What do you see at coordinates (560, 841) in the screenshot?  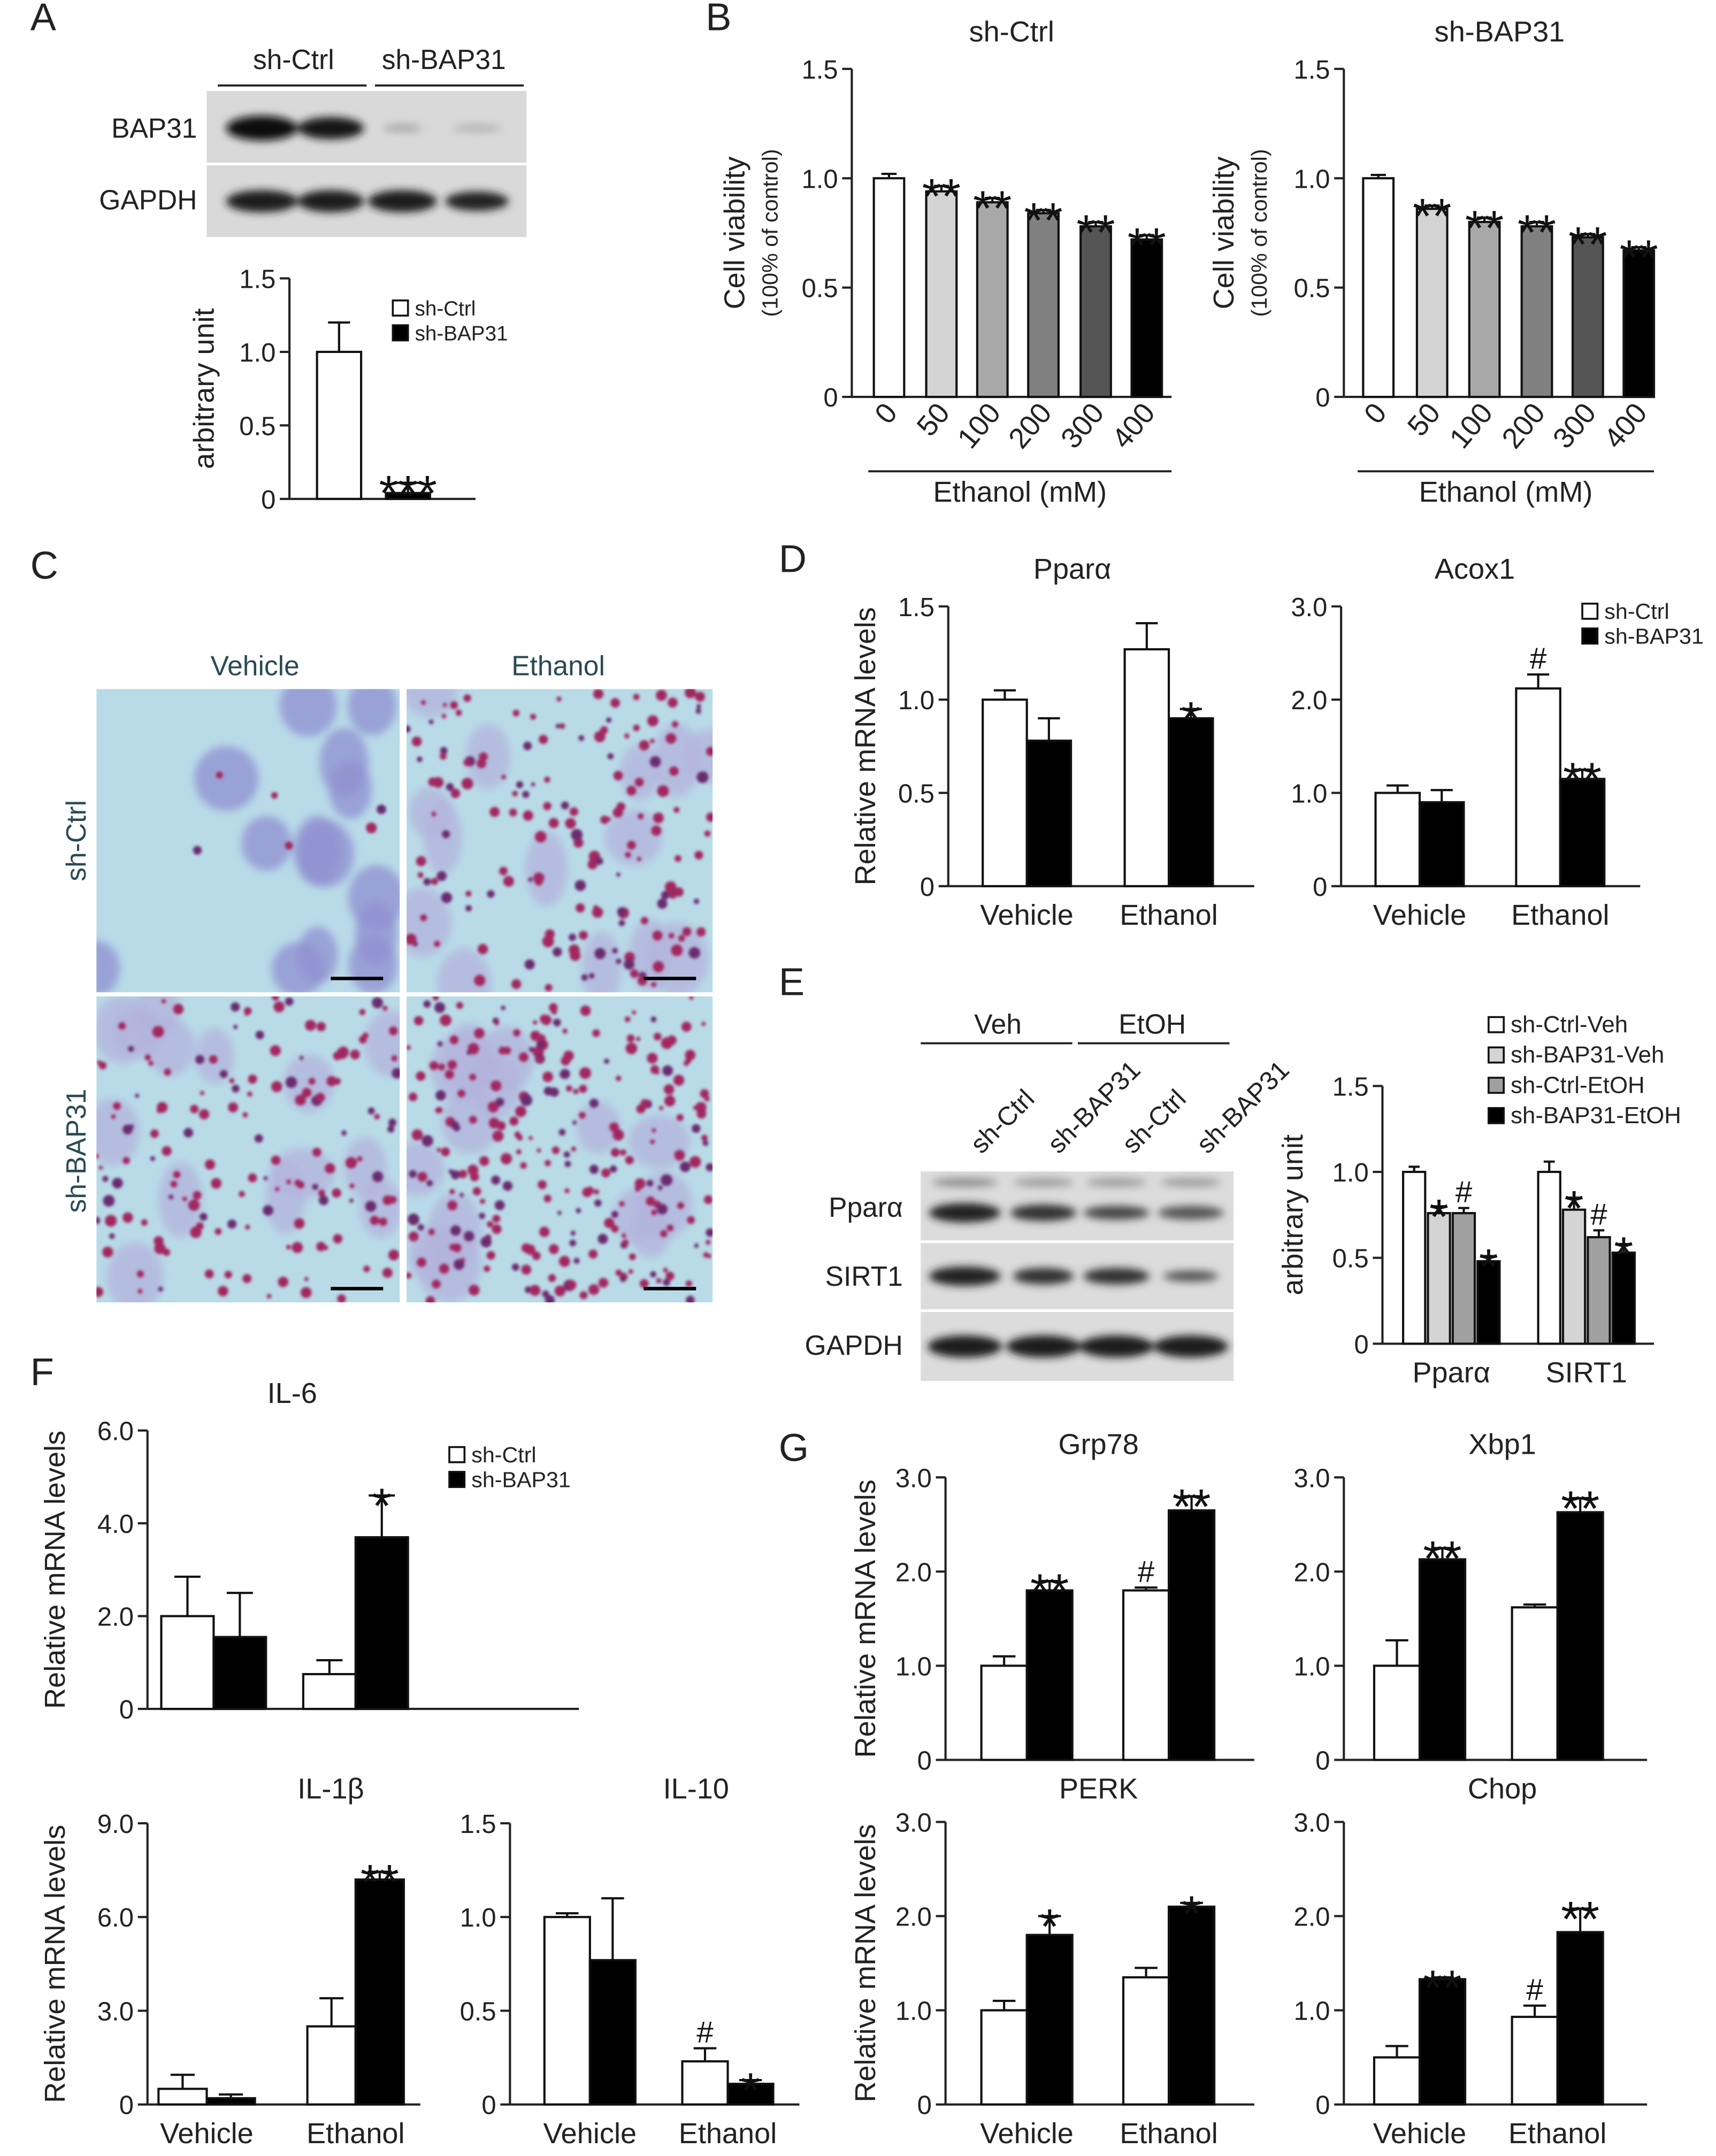 I see `droplets` at bounding box center [560, 841].